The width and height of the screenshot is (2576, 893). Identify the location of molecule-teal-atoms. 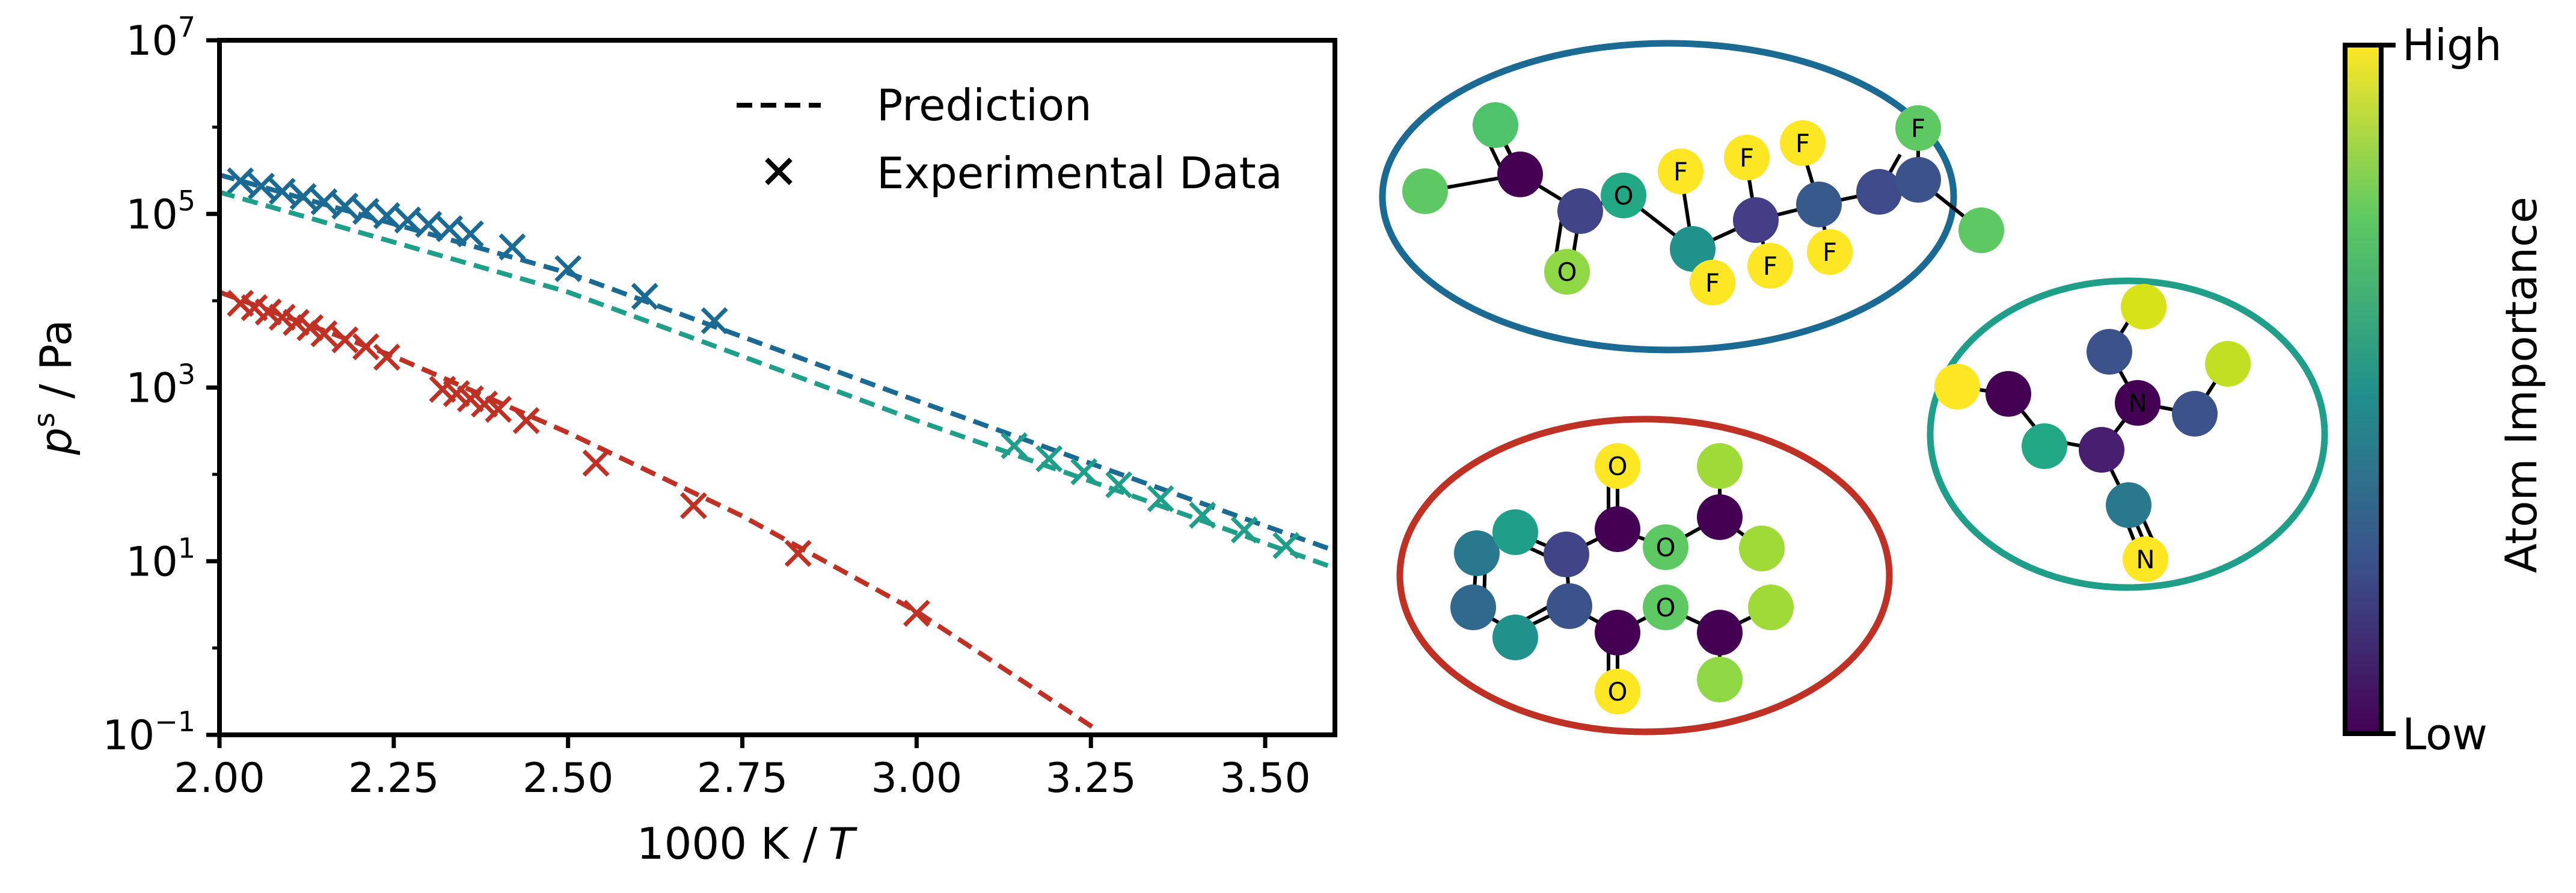
(2092, 433).